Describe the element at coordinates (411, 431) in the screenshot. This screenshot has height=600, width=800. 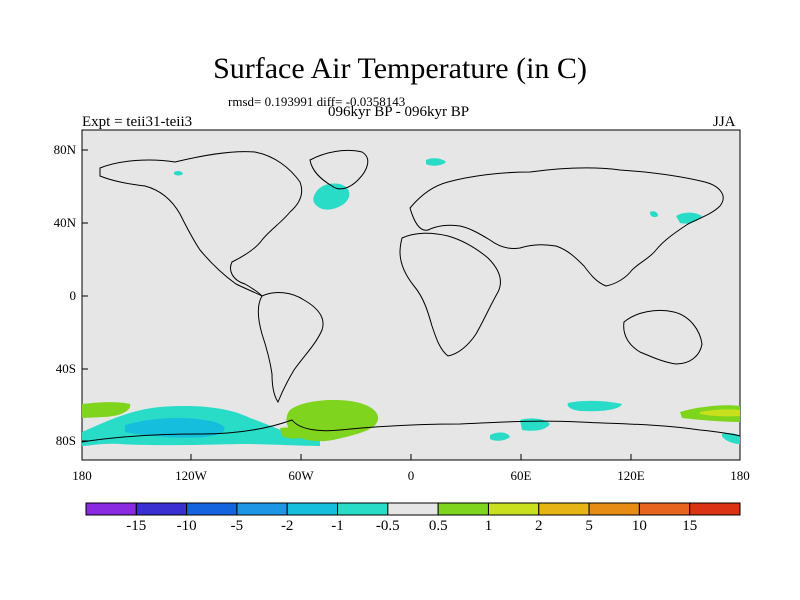
I see `coast-antarctica` at that location.